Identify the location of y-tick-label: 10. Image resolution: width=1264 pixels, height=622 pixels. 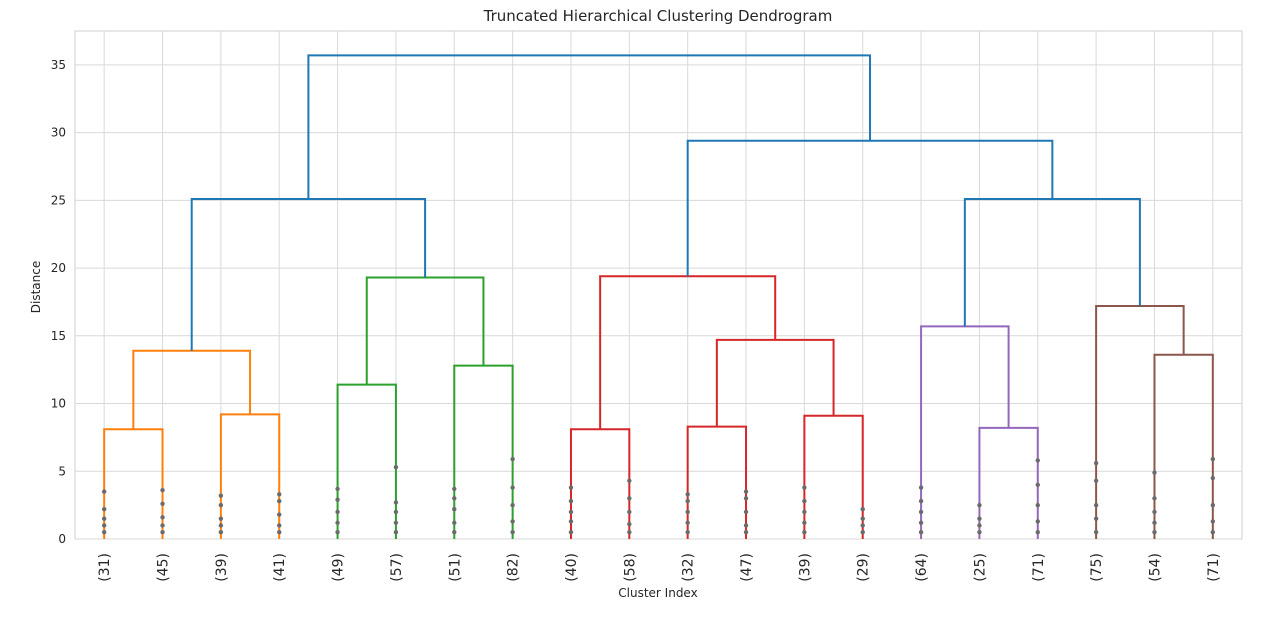
(58, 404).